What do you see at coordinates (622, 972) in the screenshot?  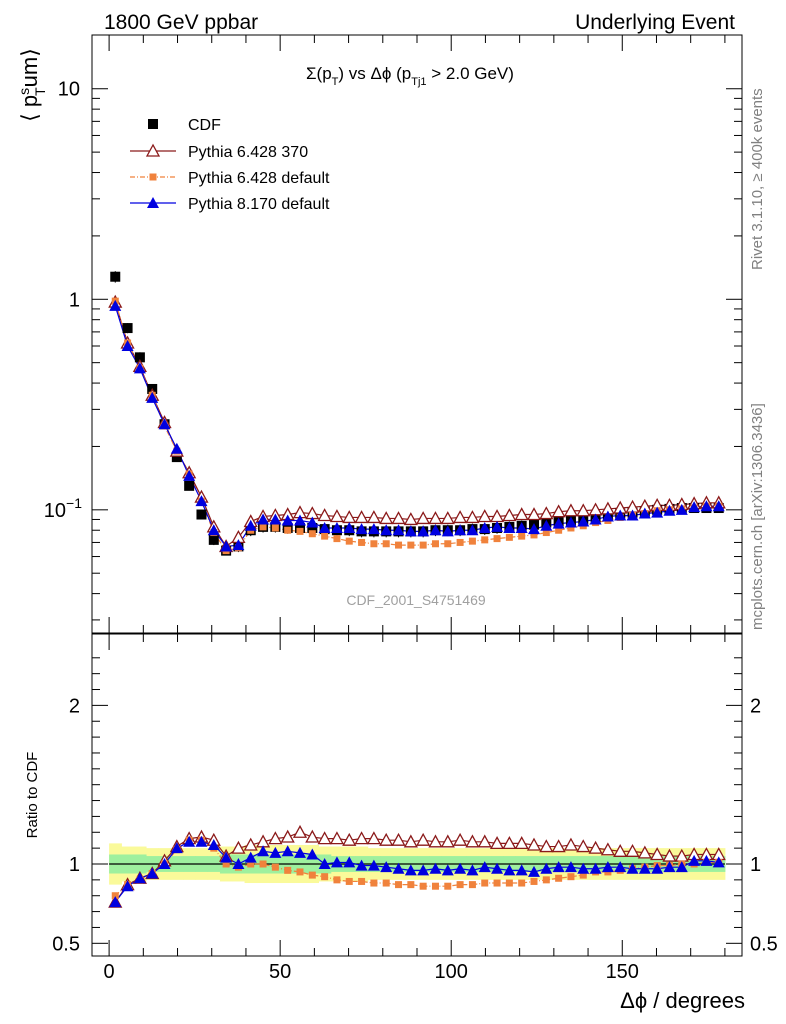 I see `x-tick-label: 150` at bounding box center [622, 972].